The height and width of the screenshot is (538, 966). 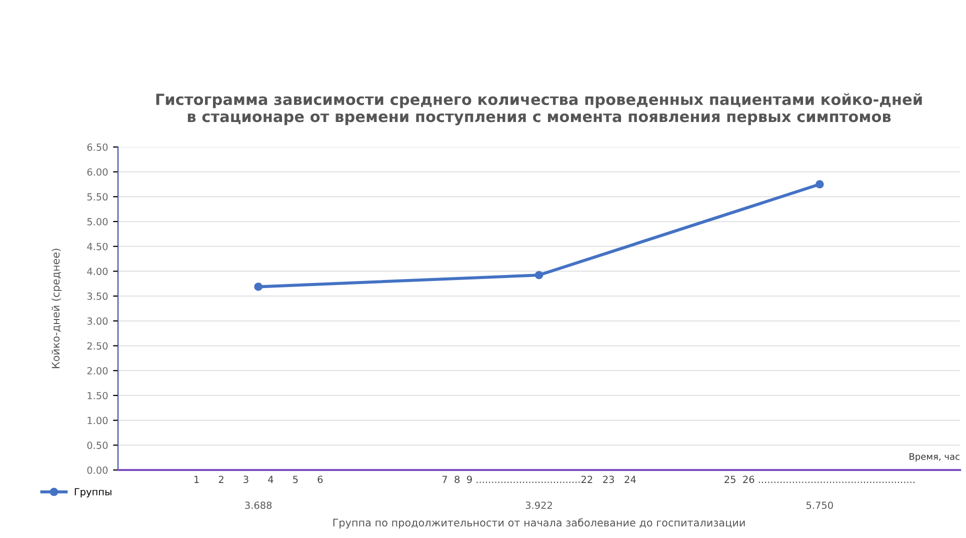 I want to click on annotation: Время, час, so click(x=935, y=457).